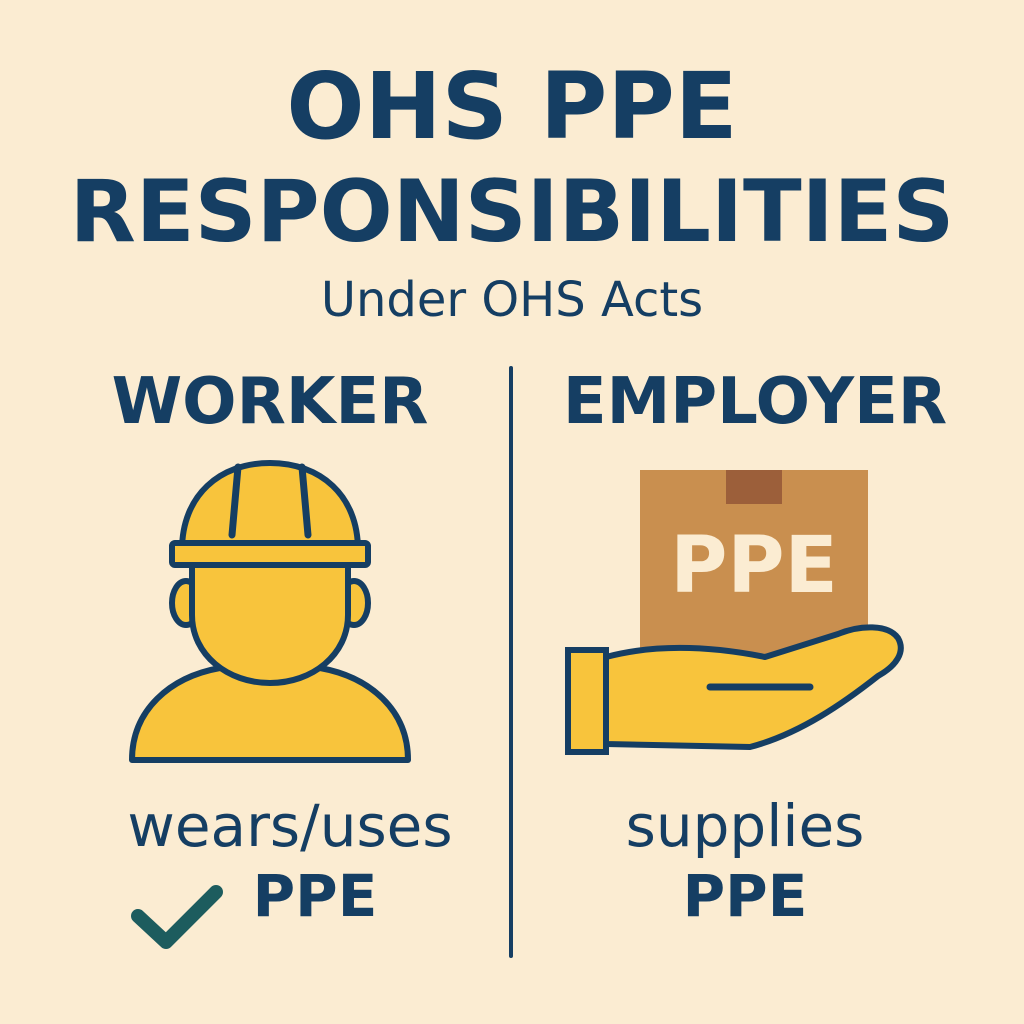 The width and height of the screenshot is (1024, 1024). Describe the element at coordinates (754, 566) in the screenshot. I see `box-label: PPE` at that location.